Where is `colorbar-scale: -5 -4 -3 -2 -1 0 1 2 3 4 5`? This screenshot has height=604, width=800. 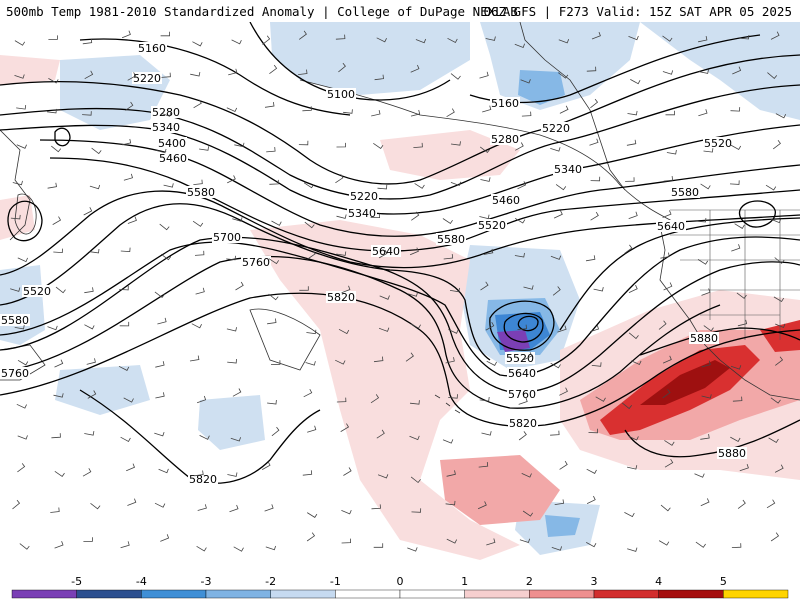 colorbar-scale: -5 -4 -3 -2 -1 0 1 2 3 4 5 is located at coordinates (400, 587).